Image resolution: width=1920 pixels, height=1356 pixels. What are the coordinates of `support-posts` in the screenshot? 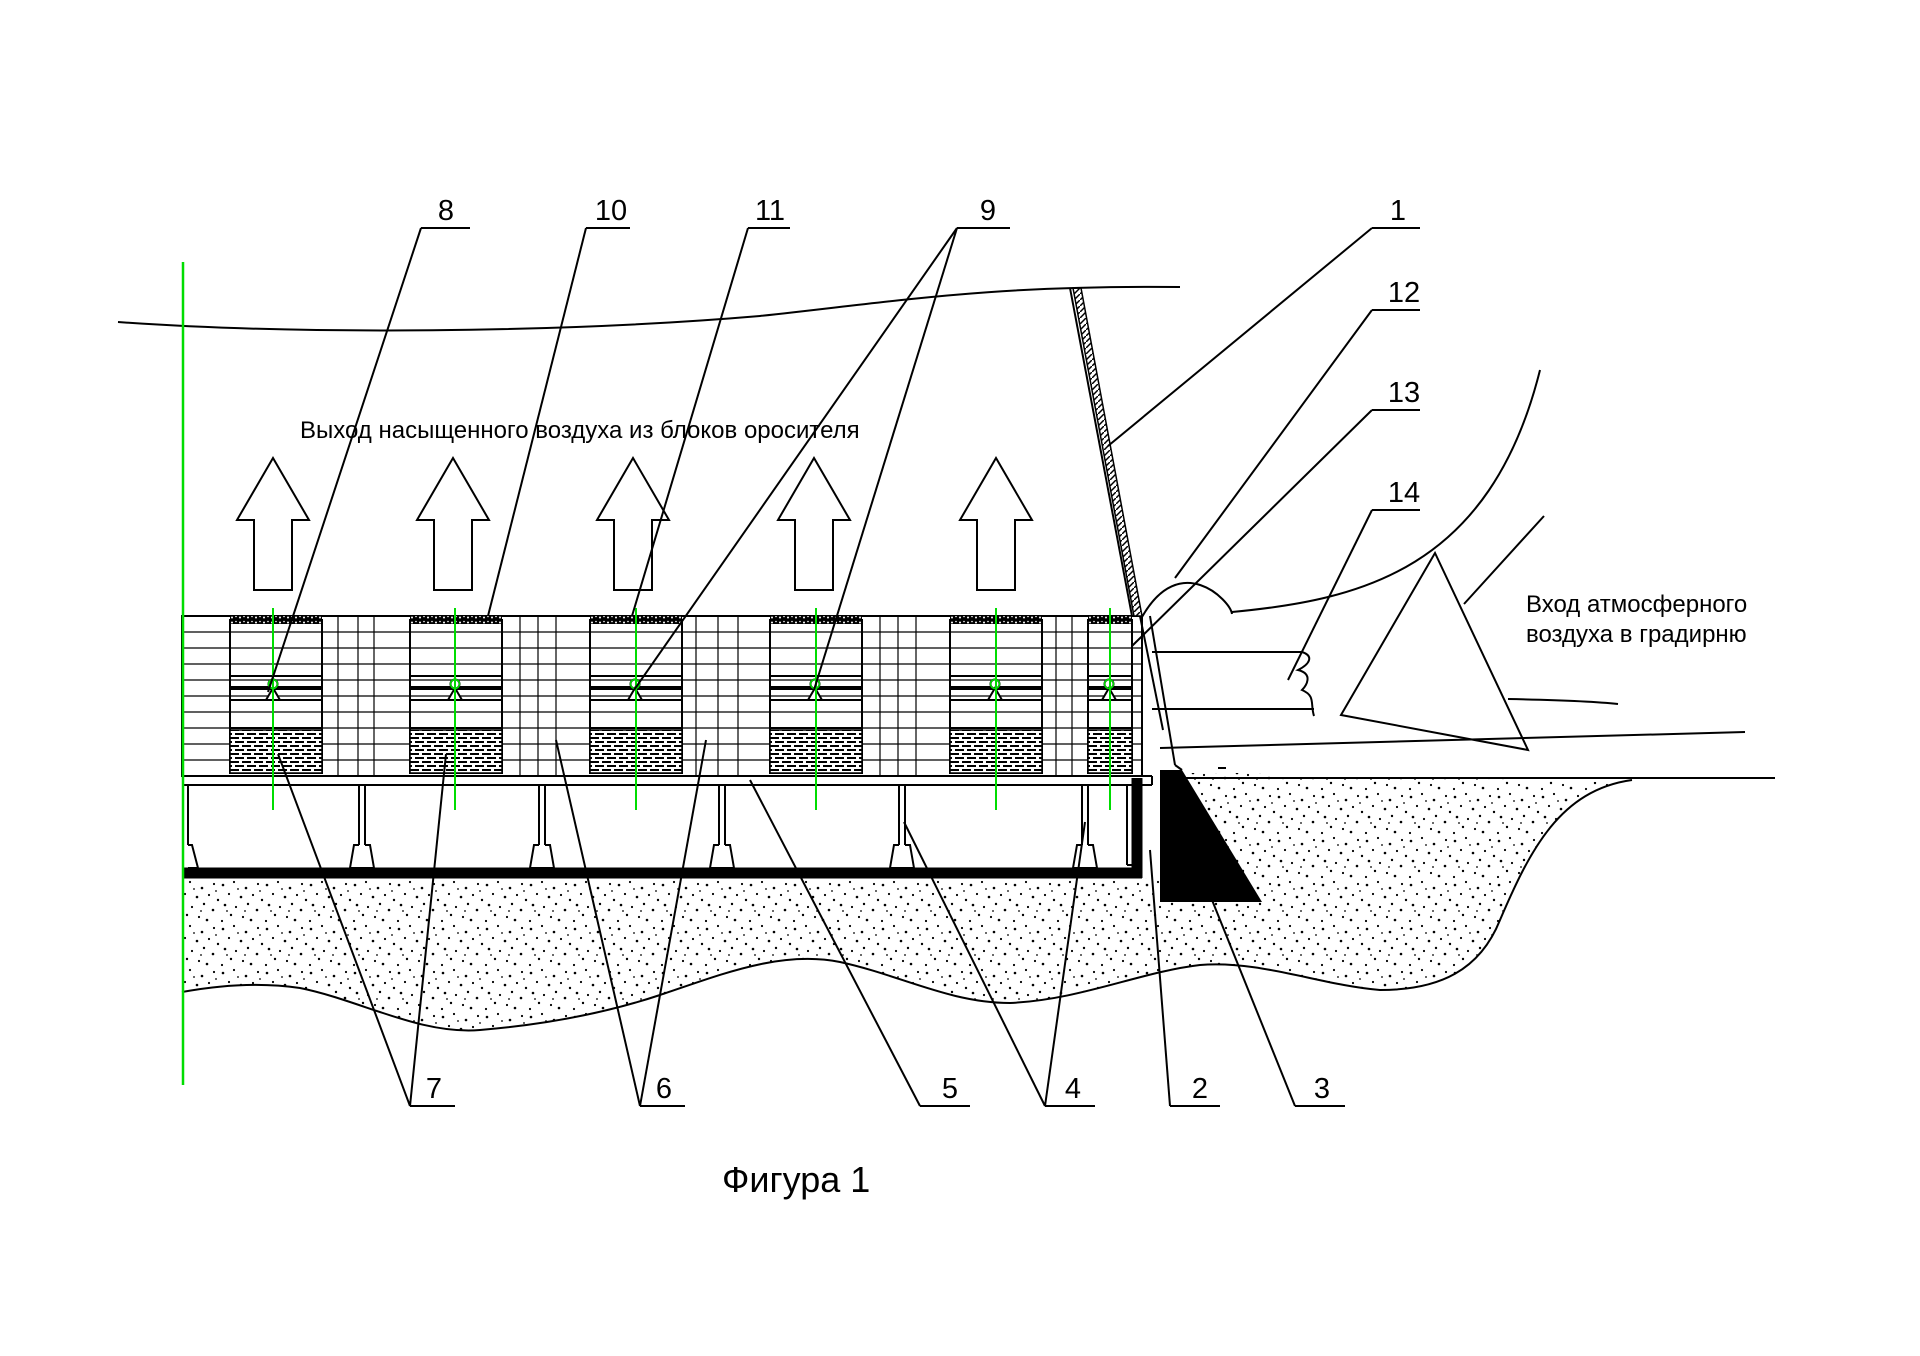 It's located at (643, 827).